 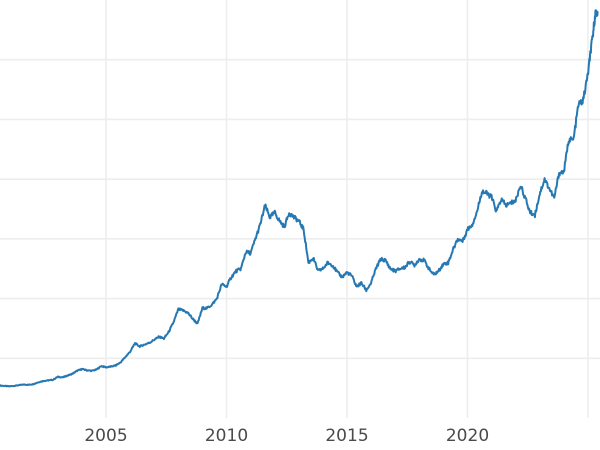 I want to click on x-axis-labels: 2005 2010 2015 2020, so click(x=300, y=434).